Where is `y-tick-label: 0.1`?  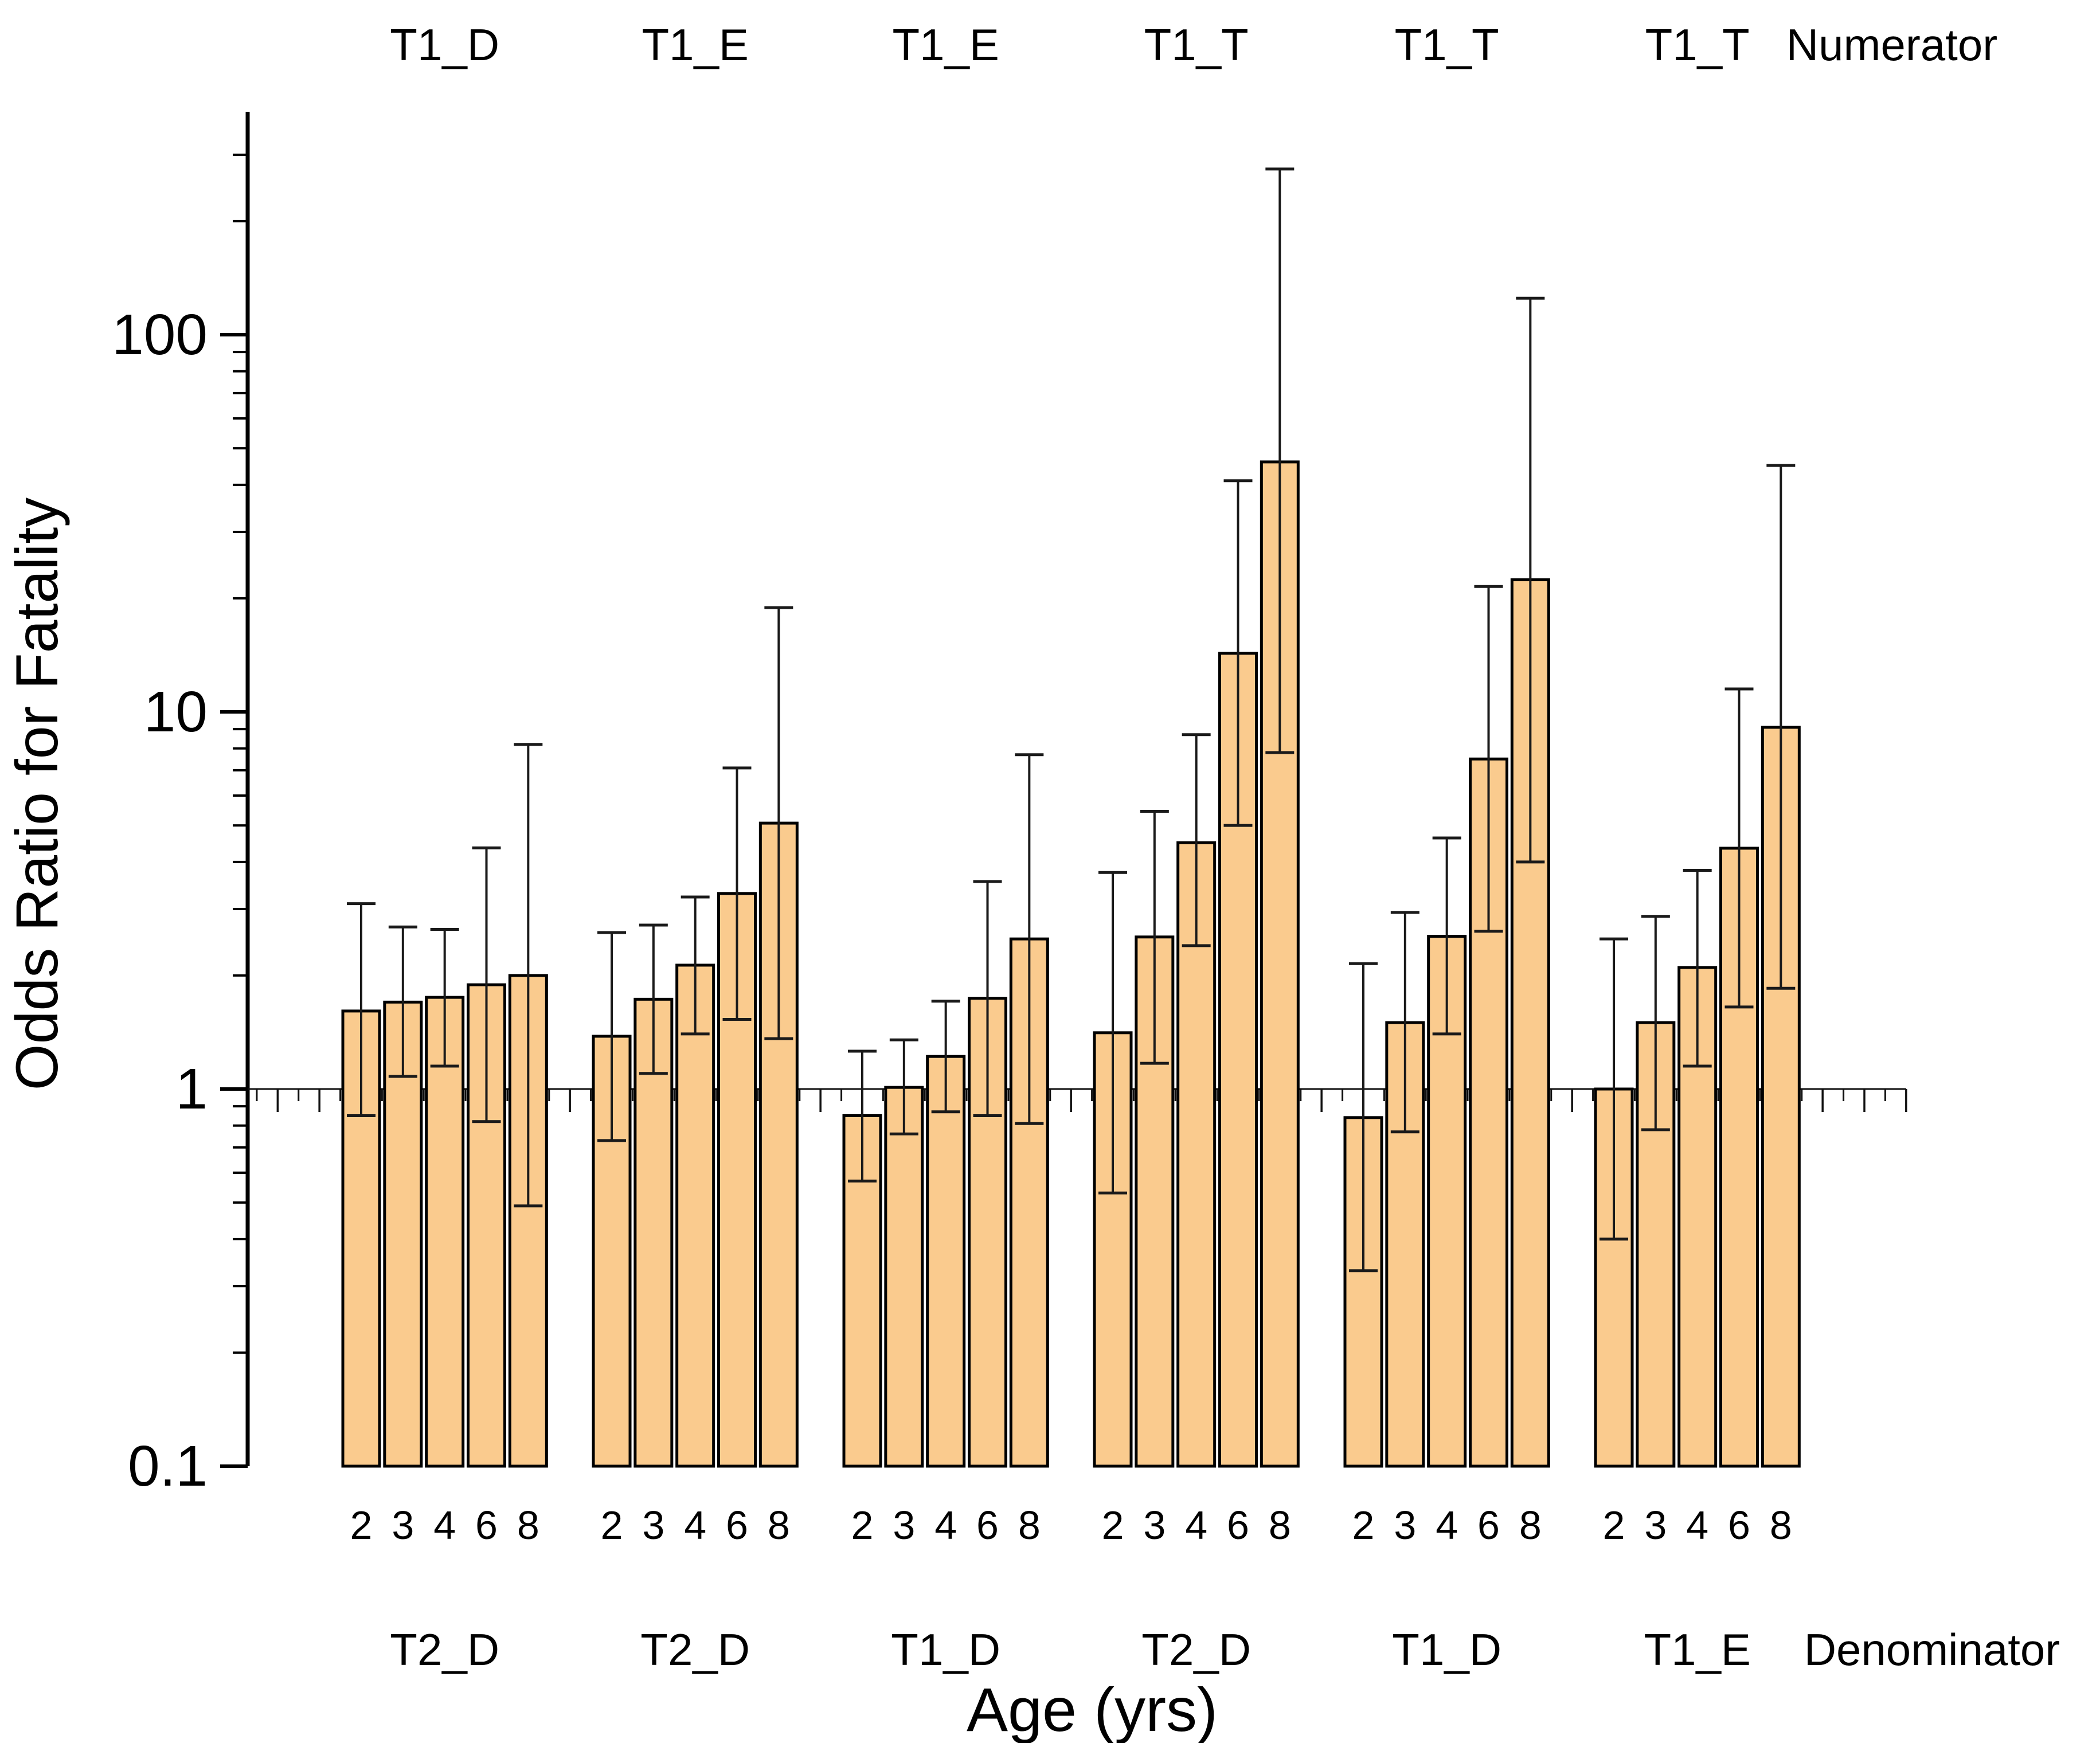
y-tick-label: 0.1 is located at coordinates (168, 1466).